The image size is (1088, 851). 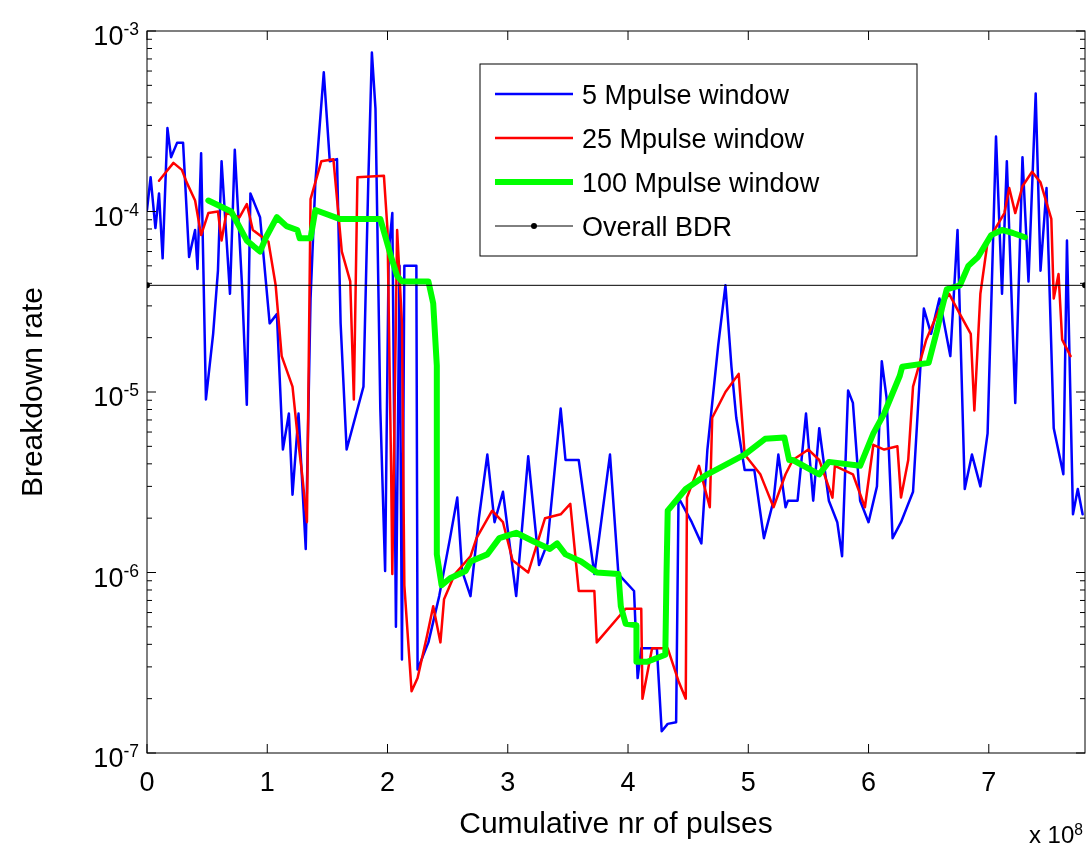 I want to click on y-axis-title: Breakdown rate, so click(x=31, y=392).